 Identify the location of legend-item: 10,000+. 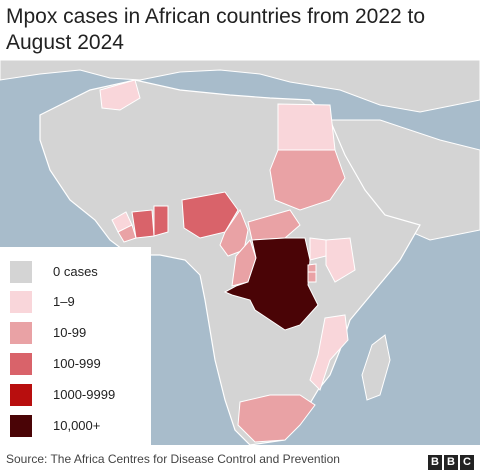
(80, 426).